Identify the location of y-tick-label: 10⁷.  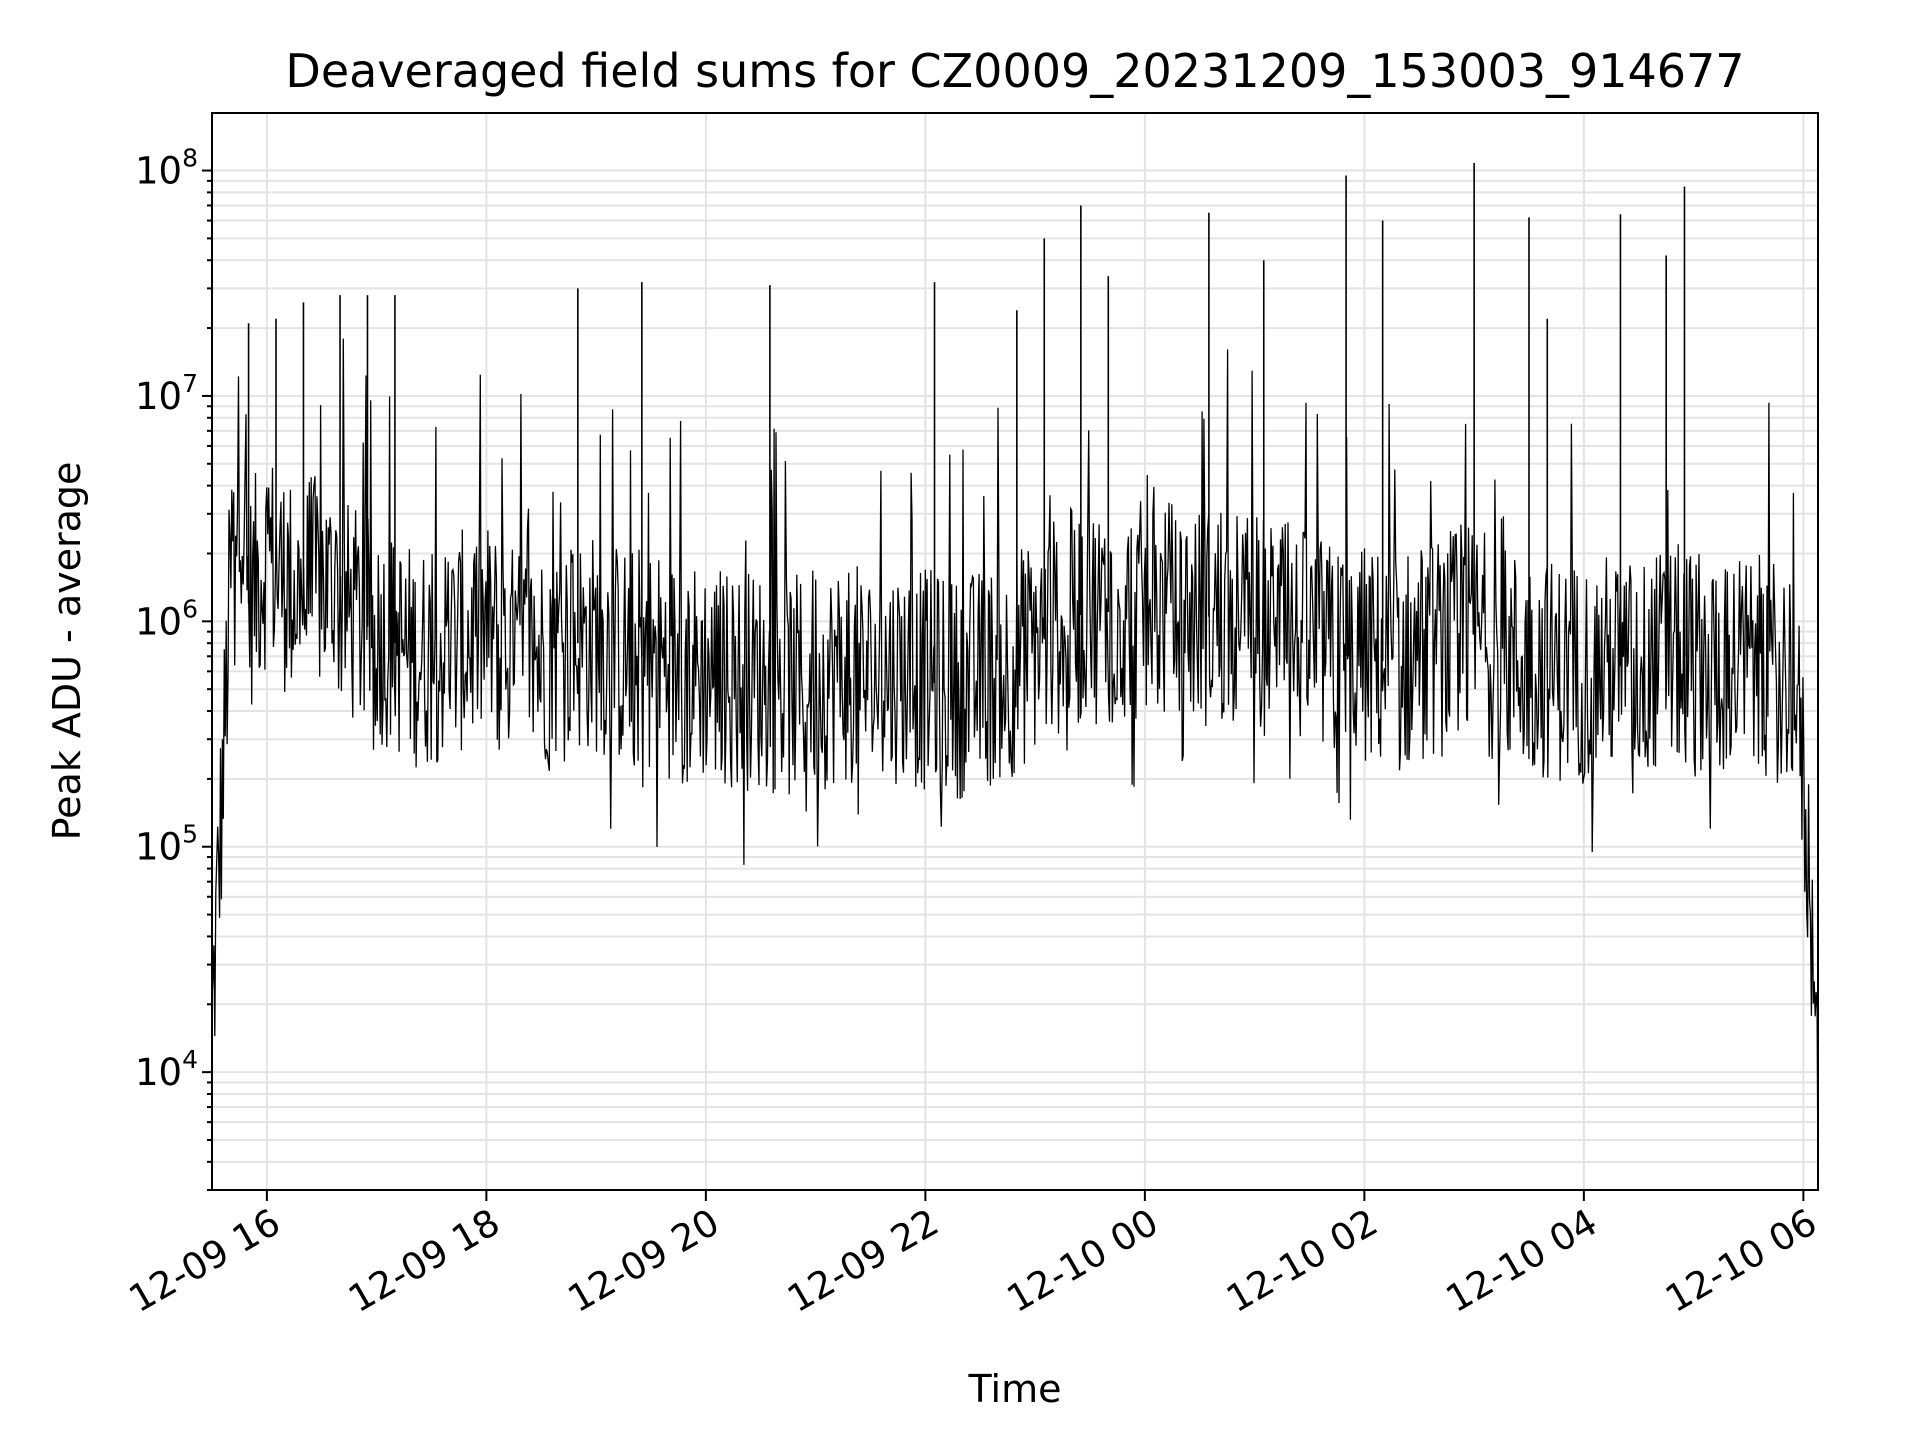
(166, 393).